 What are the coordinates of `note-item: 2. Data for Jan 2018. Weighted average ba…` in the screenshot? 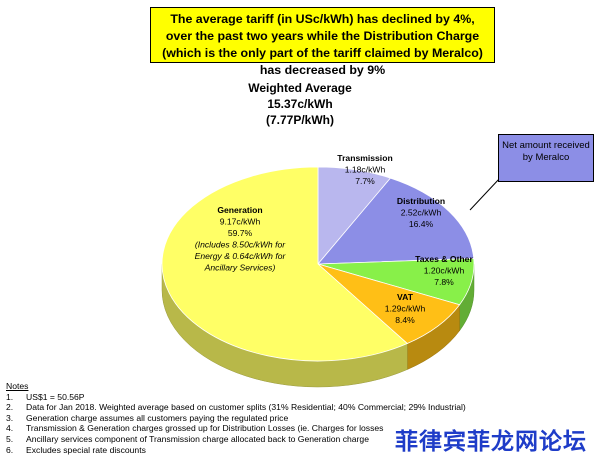 It's located at (236, 407).